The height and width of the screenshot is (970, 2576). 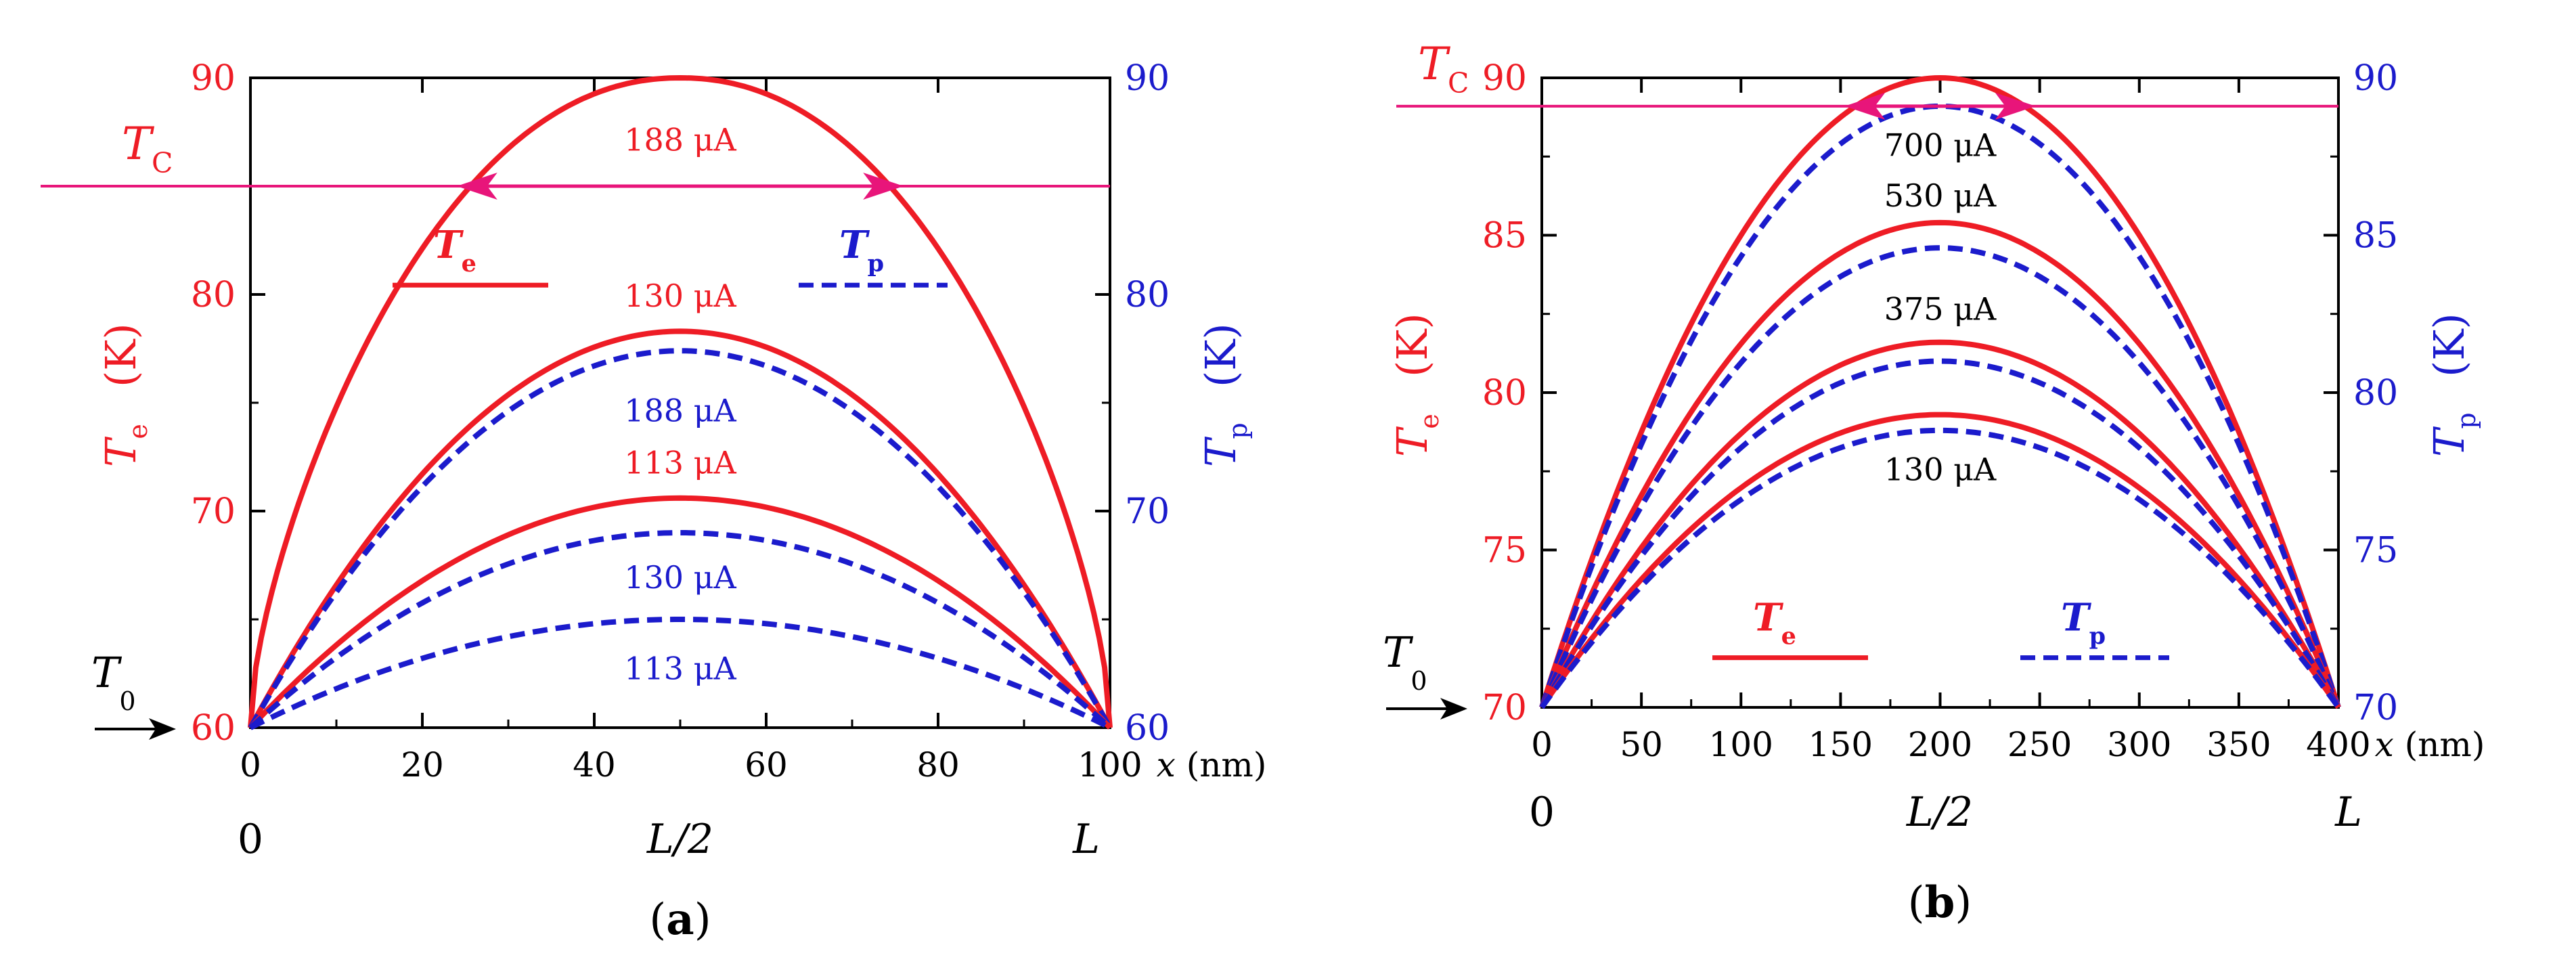 I want to click on x-tick-label: 400, so click(x=2338, y=745).